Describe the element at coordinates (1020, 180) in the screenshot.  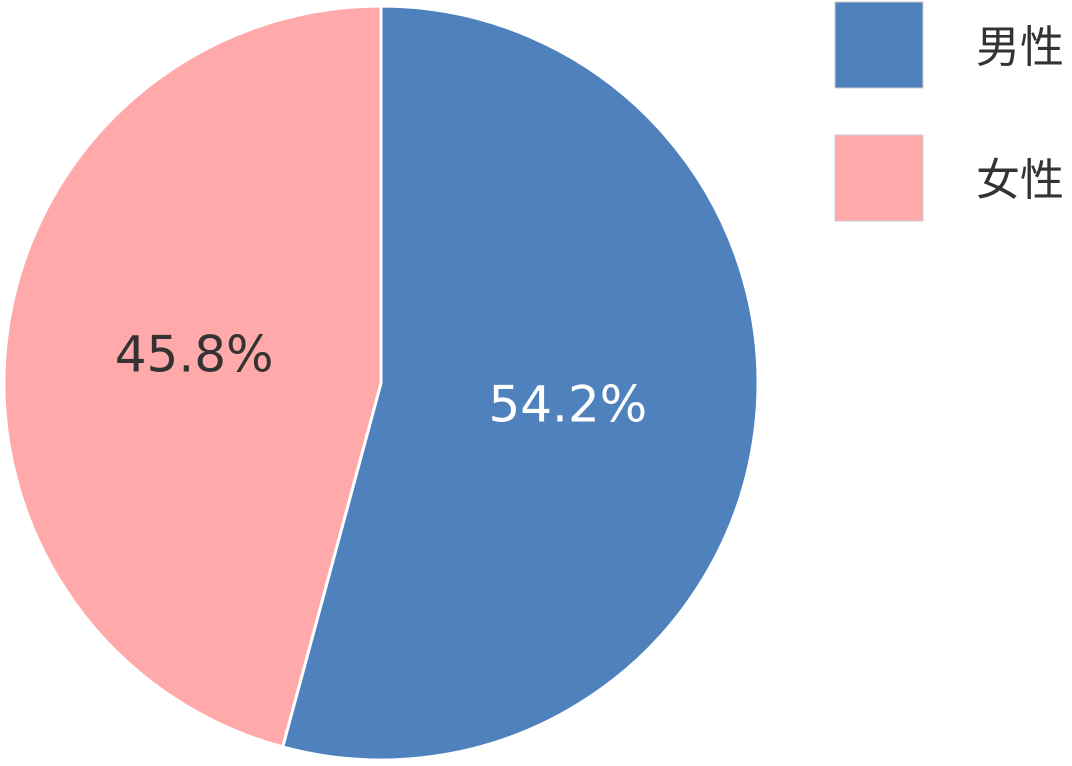
I see `legend-label: 女性` at that location.